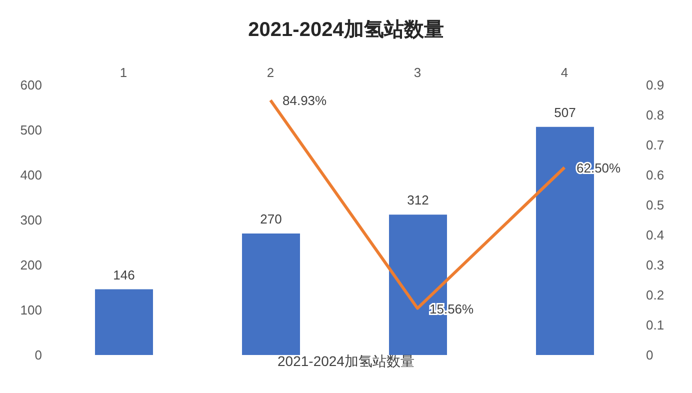 Image resolution: width=692 pixels, height=393 pixels. I want to click on data-label: 84.93%, so click(305, 100).